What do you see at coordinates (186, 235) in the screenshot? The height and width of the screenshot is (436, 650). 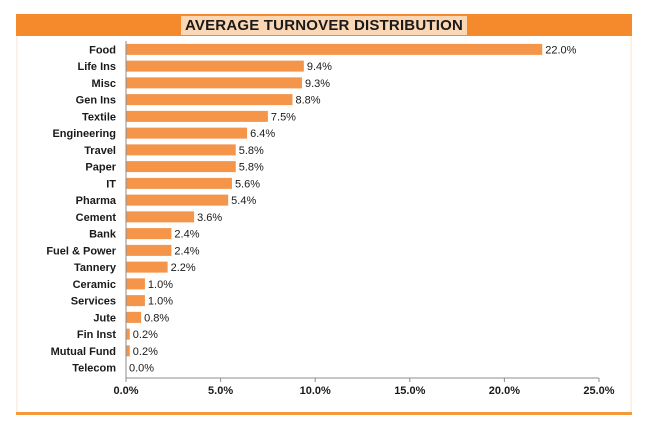 I see `value-label-bank: 2.4%` at bounding box center [186, 235].